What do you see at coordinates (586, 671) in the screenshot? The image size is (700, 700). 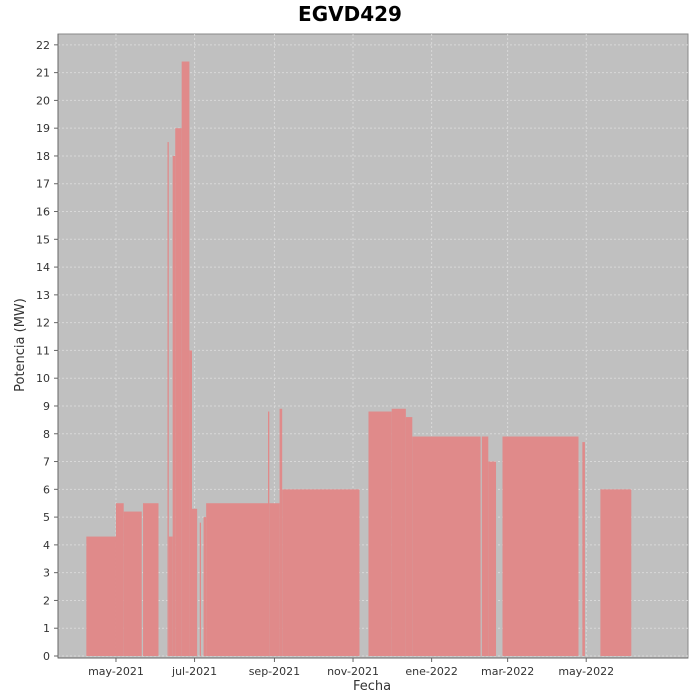 I see `x-tick-label: may-2022` at bounding box center [586, 671].